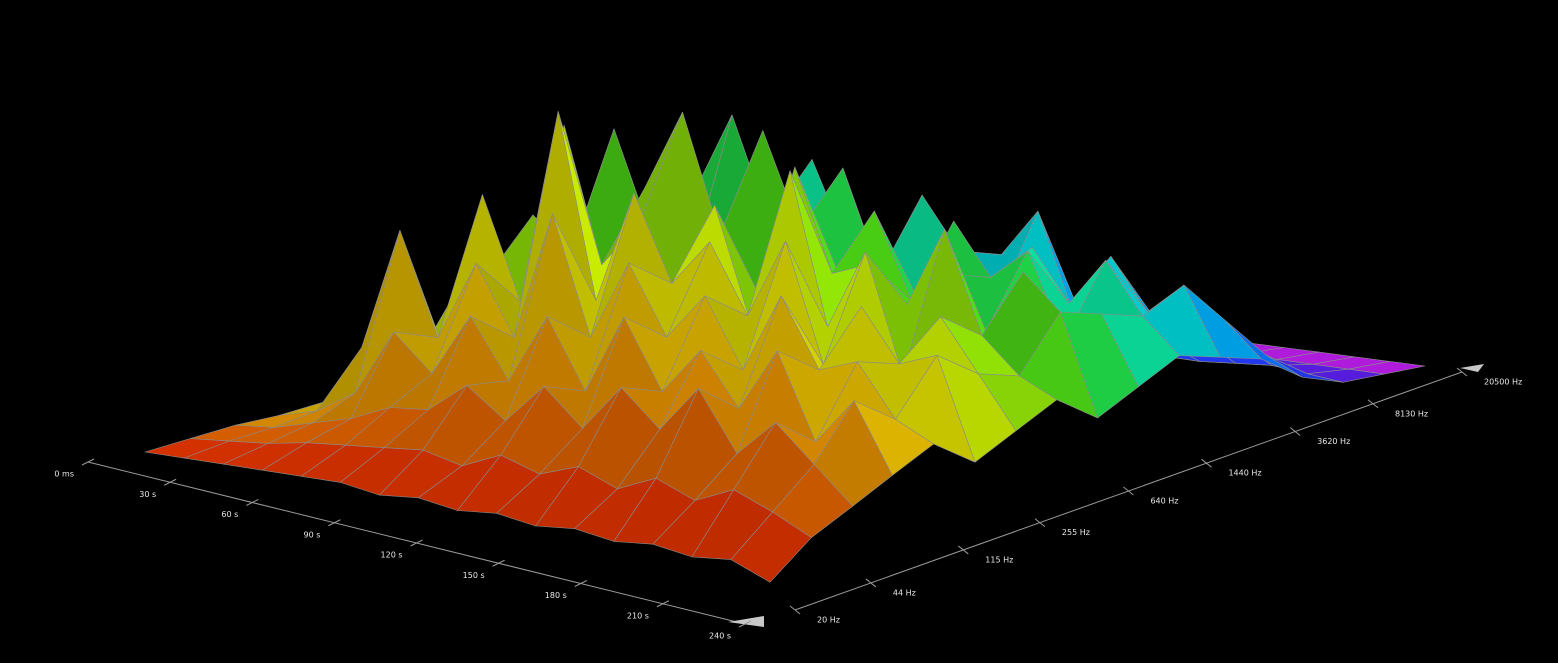 The width and height of the screenshot is (1558, 663). What do you see at coordinates (1503, 382) in the screenshot?
I see `frequency-tick-label: 20500 Hz` at bounding box center [1503, 382].